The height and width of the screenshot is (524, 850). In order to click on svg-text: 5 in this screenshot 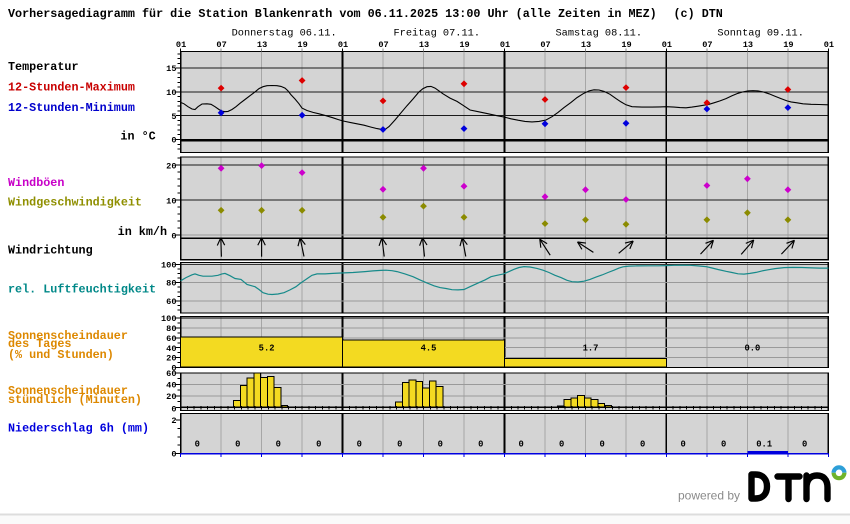, I will do `click(173, 117)`.